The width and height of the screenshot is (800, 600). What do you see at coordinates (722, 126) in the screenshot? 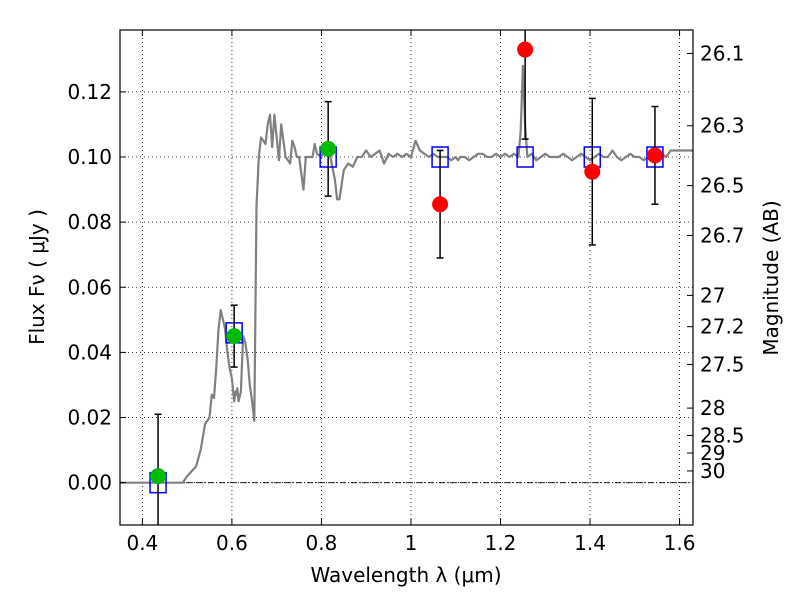
I see `right-tick-label: 26.3` at bounding box center [722, 126].